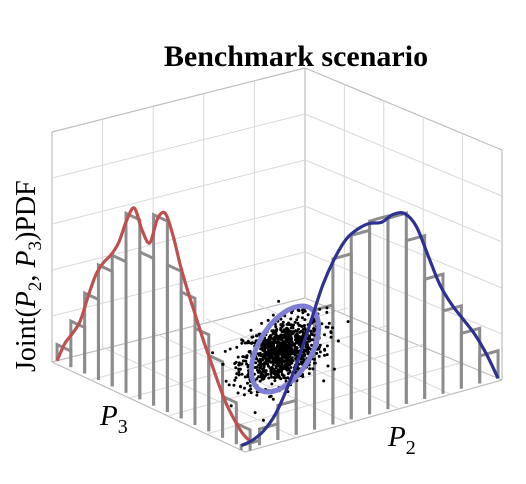 The width and height of the screenshot is (526, 484). What do you see at coordinates (296, 56) in the screenshot?
I see `chart-title: Benchmark scenario` at bounding box center [296, 56].